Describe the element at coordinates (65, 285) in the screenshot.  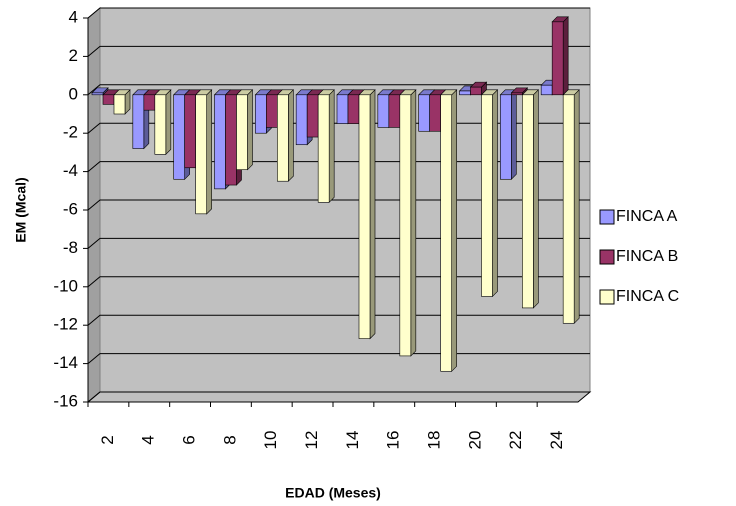
I see `y-tick-label: -10` at that location.